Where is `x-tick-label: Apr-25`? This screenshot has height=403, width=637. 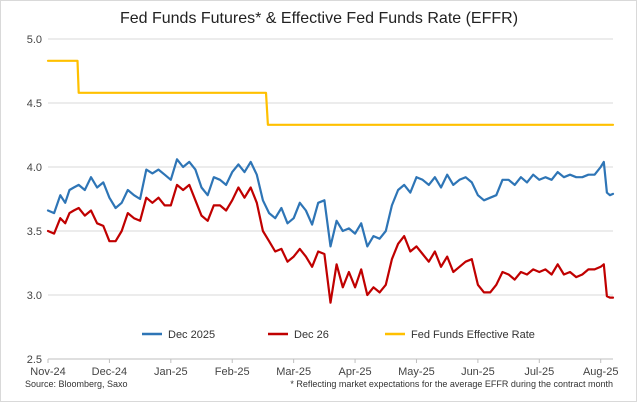
x-tick-label: Apr-25 is located at coordinates (355, 372).